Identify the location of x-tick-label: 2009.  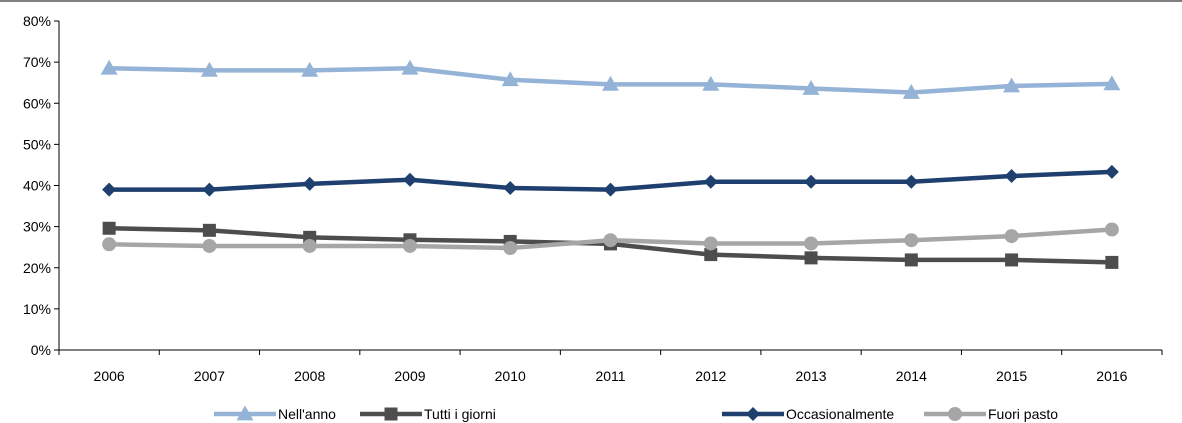
(409, 376).